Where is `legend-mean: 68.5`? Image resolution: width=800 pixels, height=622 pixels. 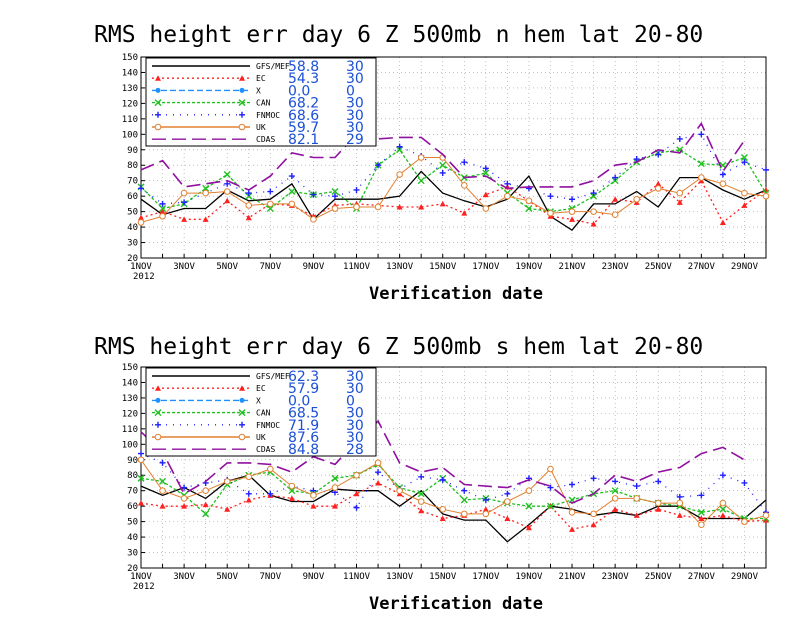 legend-mean: 68.5 is located at coordinates (303, 414).